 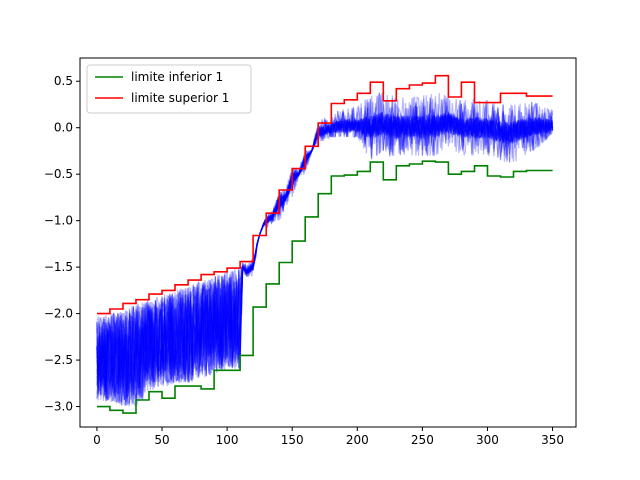 I want to click on x-tick-label: 0, so click(x=97, y=440).